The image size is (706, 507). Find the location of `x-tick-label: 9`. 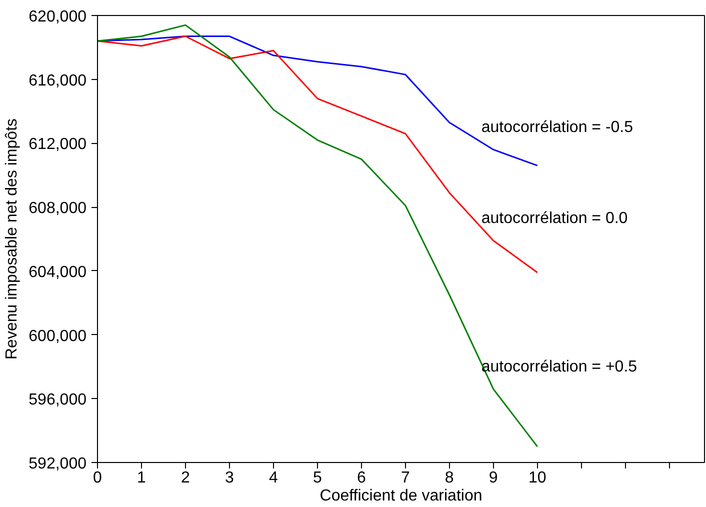

x-tick-label: 9 is located at coordinates (493, 478).